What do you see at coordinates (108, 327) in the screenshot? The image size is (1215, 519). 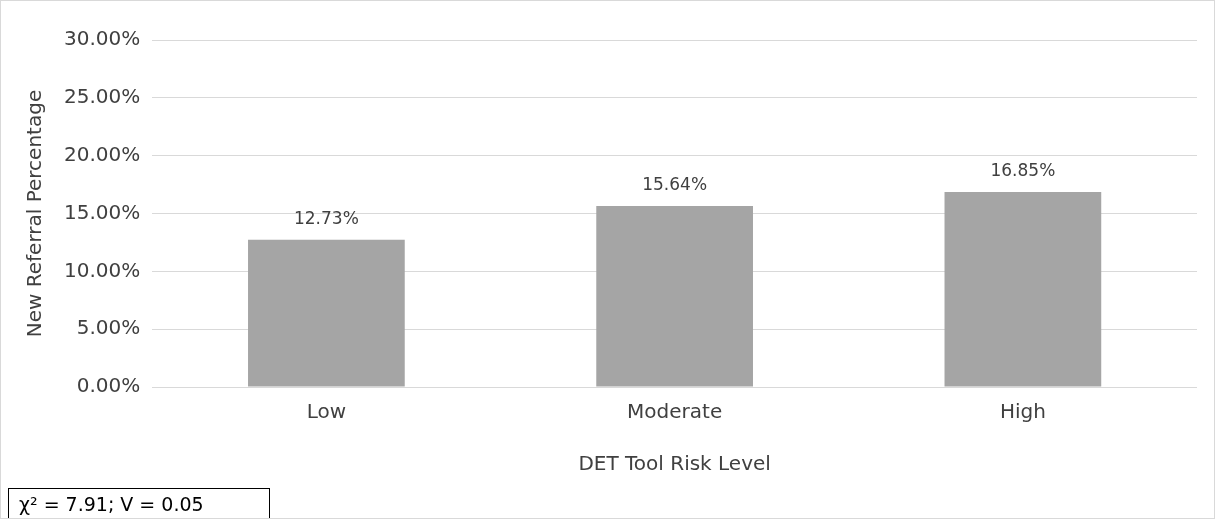 I see `y-tick-label: 5.00%` at bounding box center [108, 327].